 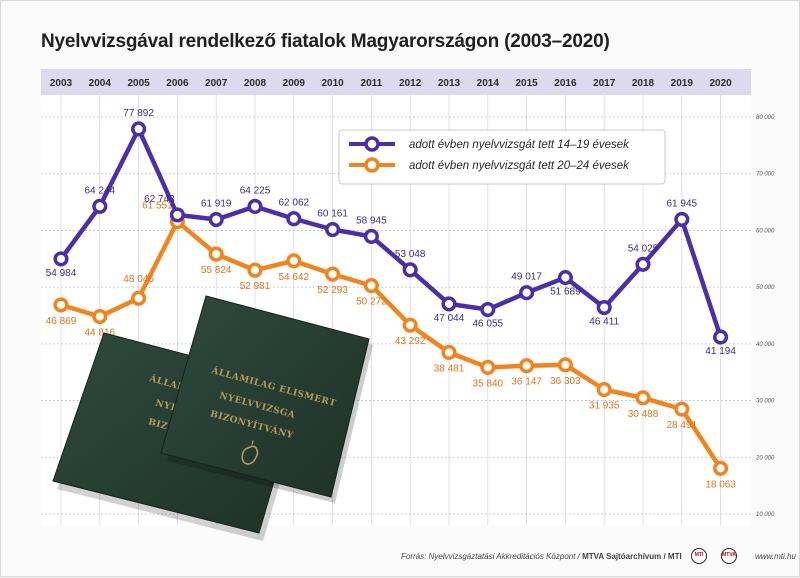 What do you see at coordinates (294, 203) in the screenshot?
I see `series-0-data-label: 62 062` at bounding box center [294, 203].